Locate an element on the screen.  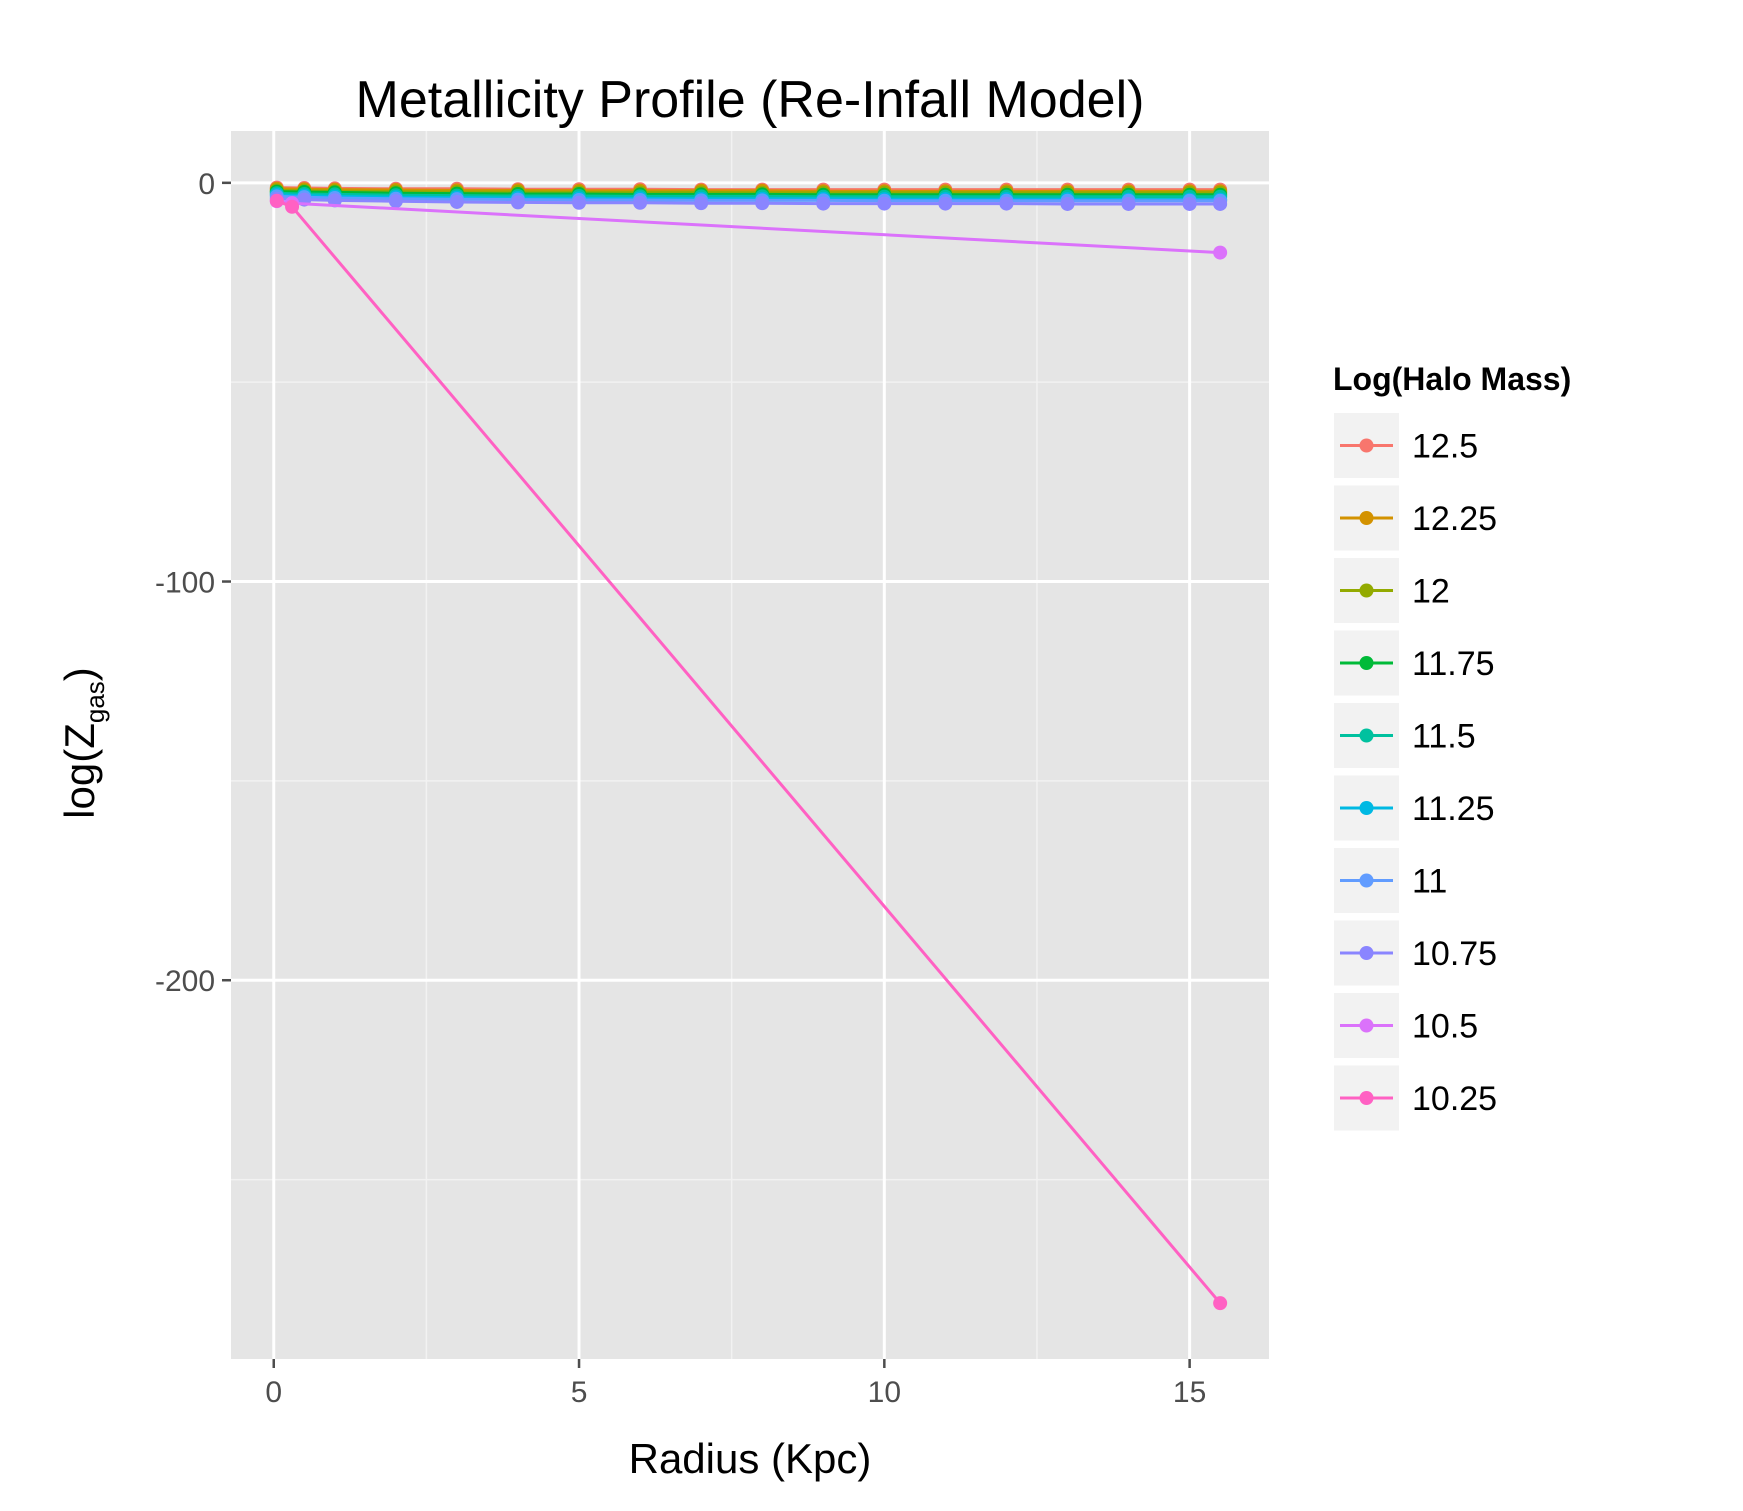
x-tick-label: 5 is located at coordinates (579, 1392).